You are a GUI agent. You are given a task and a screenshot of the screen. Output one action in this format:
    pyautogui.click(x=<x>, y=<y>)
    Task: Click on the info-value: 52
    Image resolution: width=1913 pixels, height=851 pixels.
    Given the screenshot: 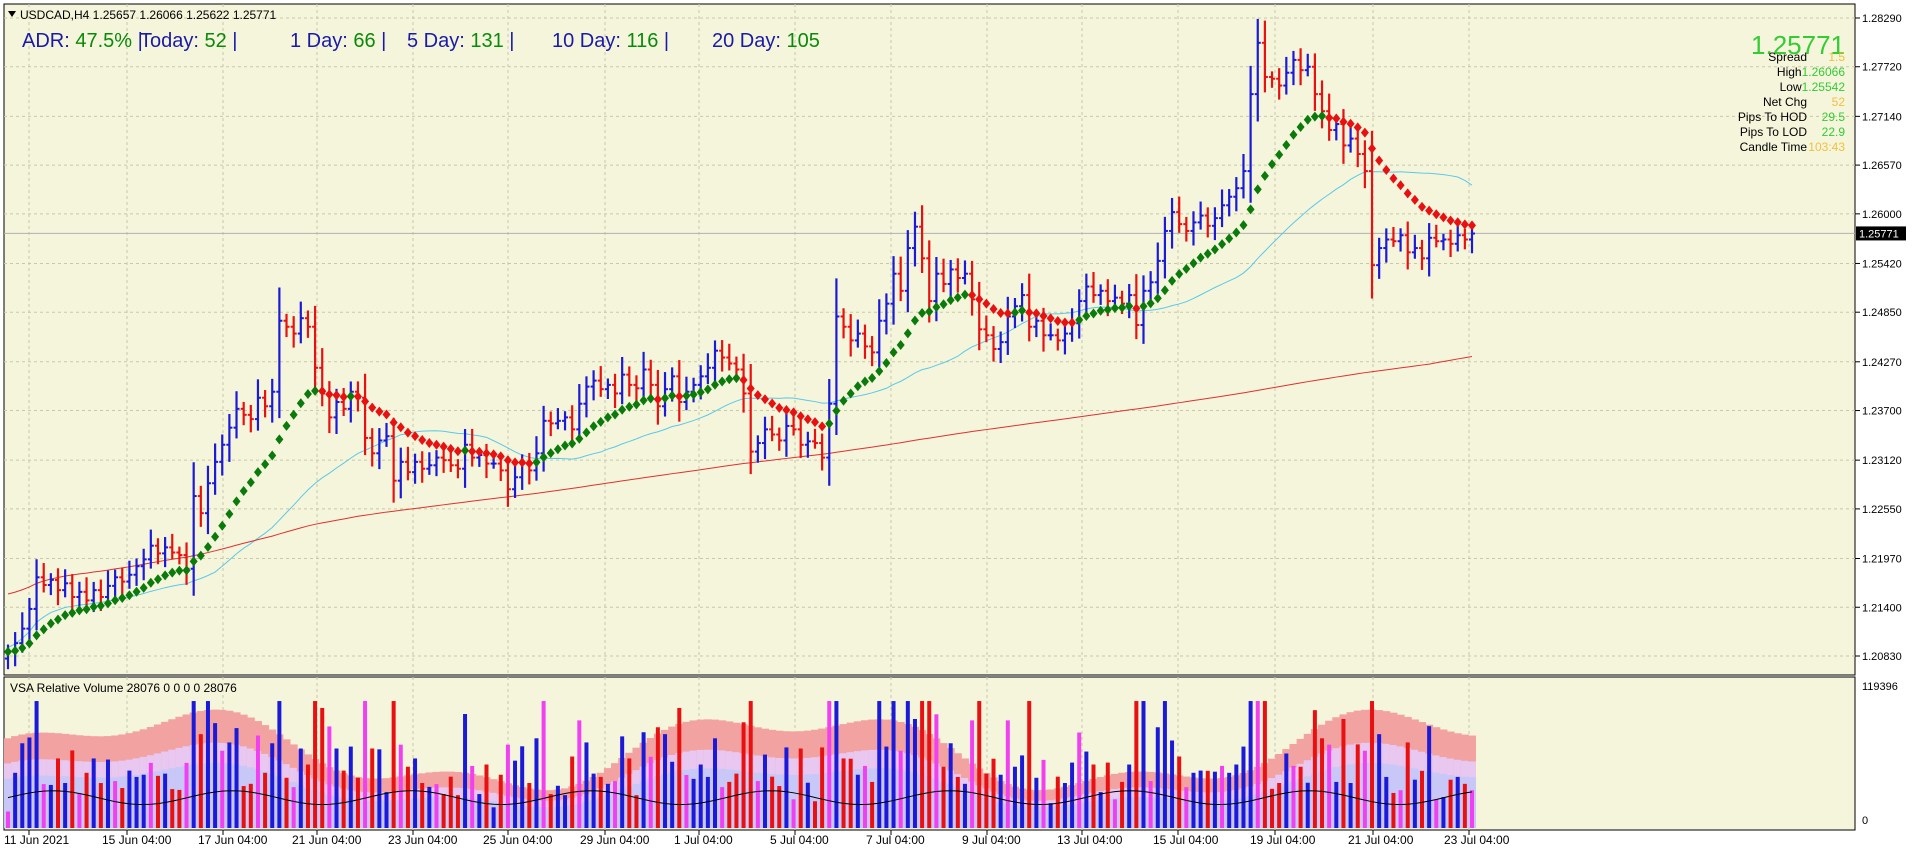 What is the action you would take?
    pyautogui.click(x=1838, y=102)
    